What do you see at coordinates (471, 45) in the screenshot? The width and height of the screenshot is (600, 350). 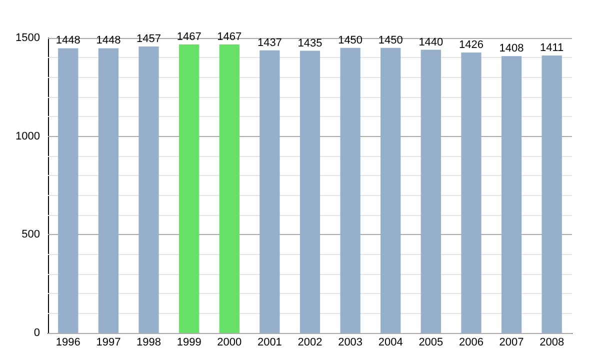 I see `data-label: 1426` at bounding box center [471, 45].